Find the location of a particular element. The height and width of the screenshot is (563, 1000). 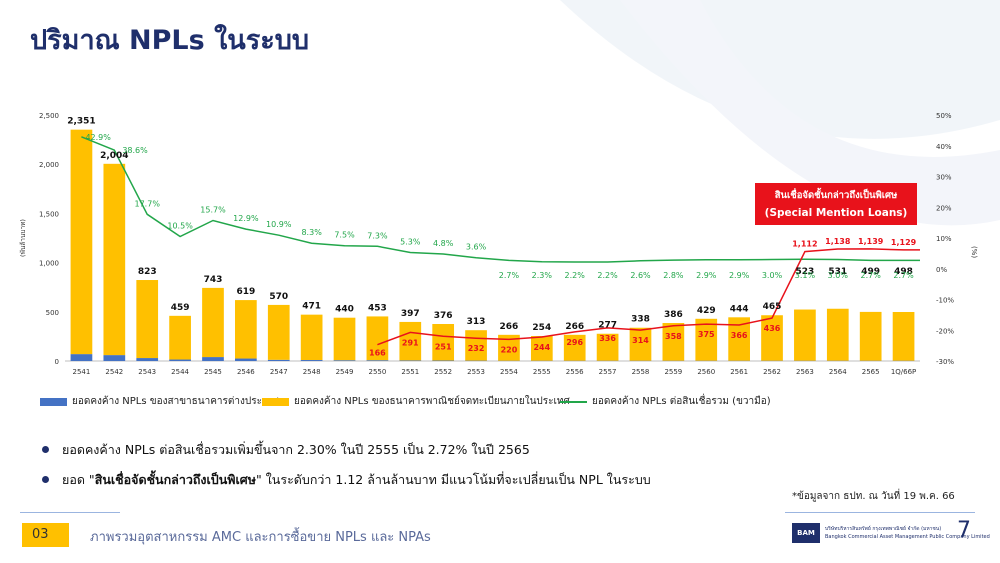

ratio-label: 2.9% is located at coordinates (706, 275).